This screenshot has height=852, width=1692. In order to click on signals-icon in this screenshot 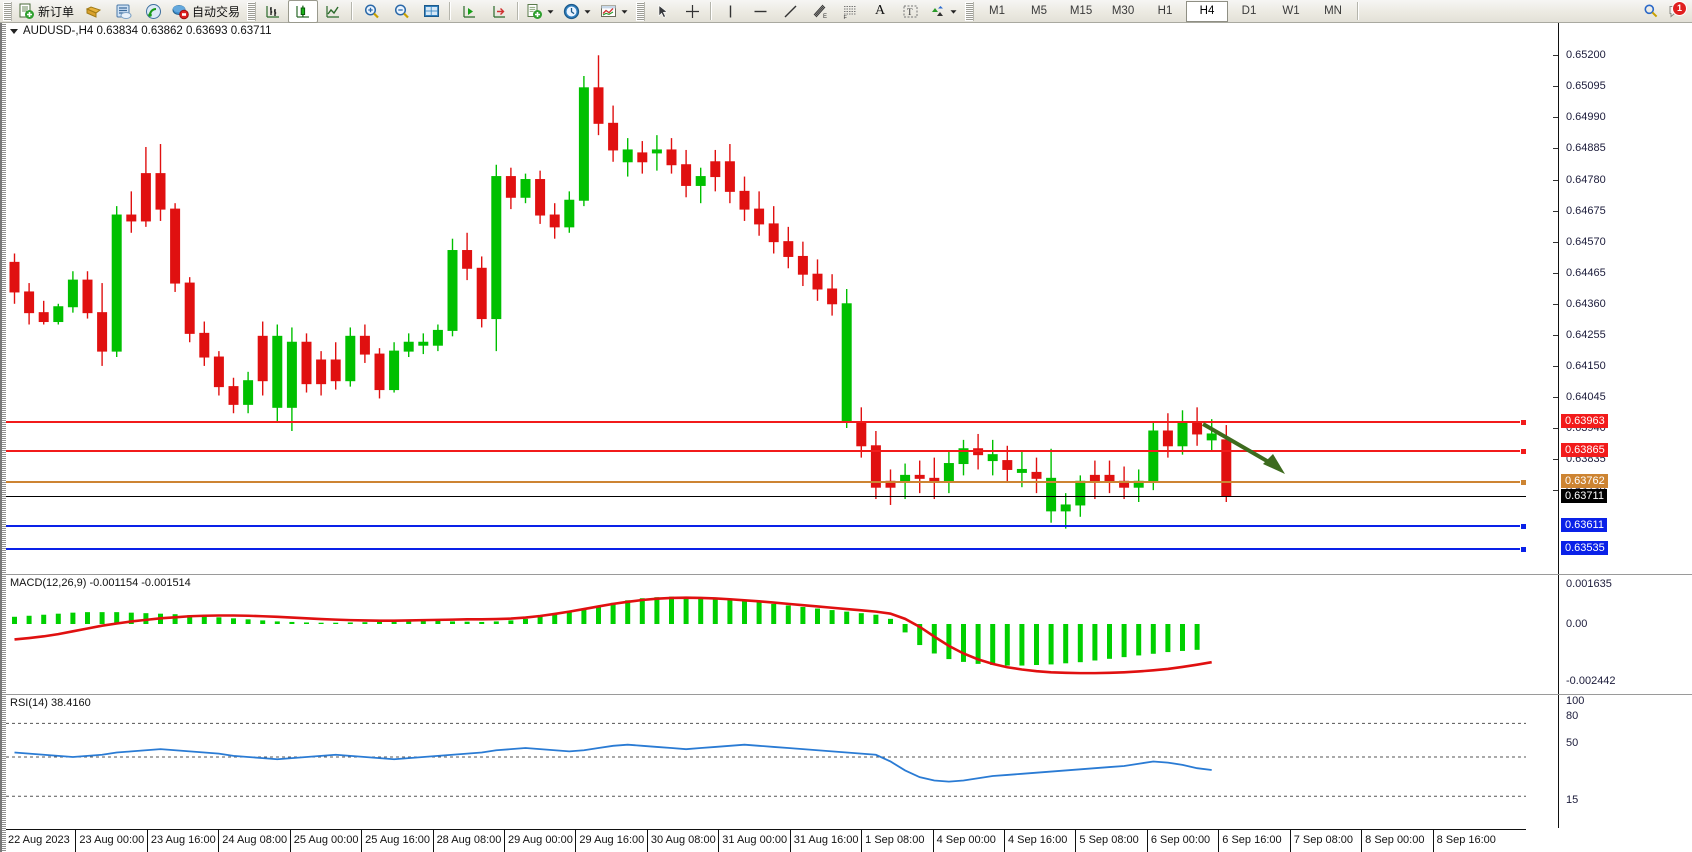, I will do `click(153, 11)`.